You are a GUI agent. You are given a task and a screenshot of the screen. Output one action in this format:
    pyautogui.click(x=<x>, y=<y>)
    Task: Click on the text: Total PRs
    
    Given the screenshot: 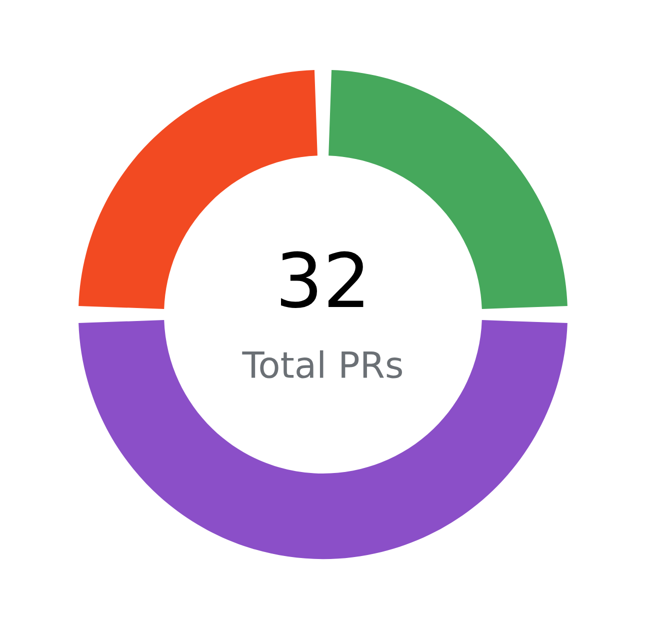 What is the action you would take?
    pyautogui.click(x=322, y=364)
    